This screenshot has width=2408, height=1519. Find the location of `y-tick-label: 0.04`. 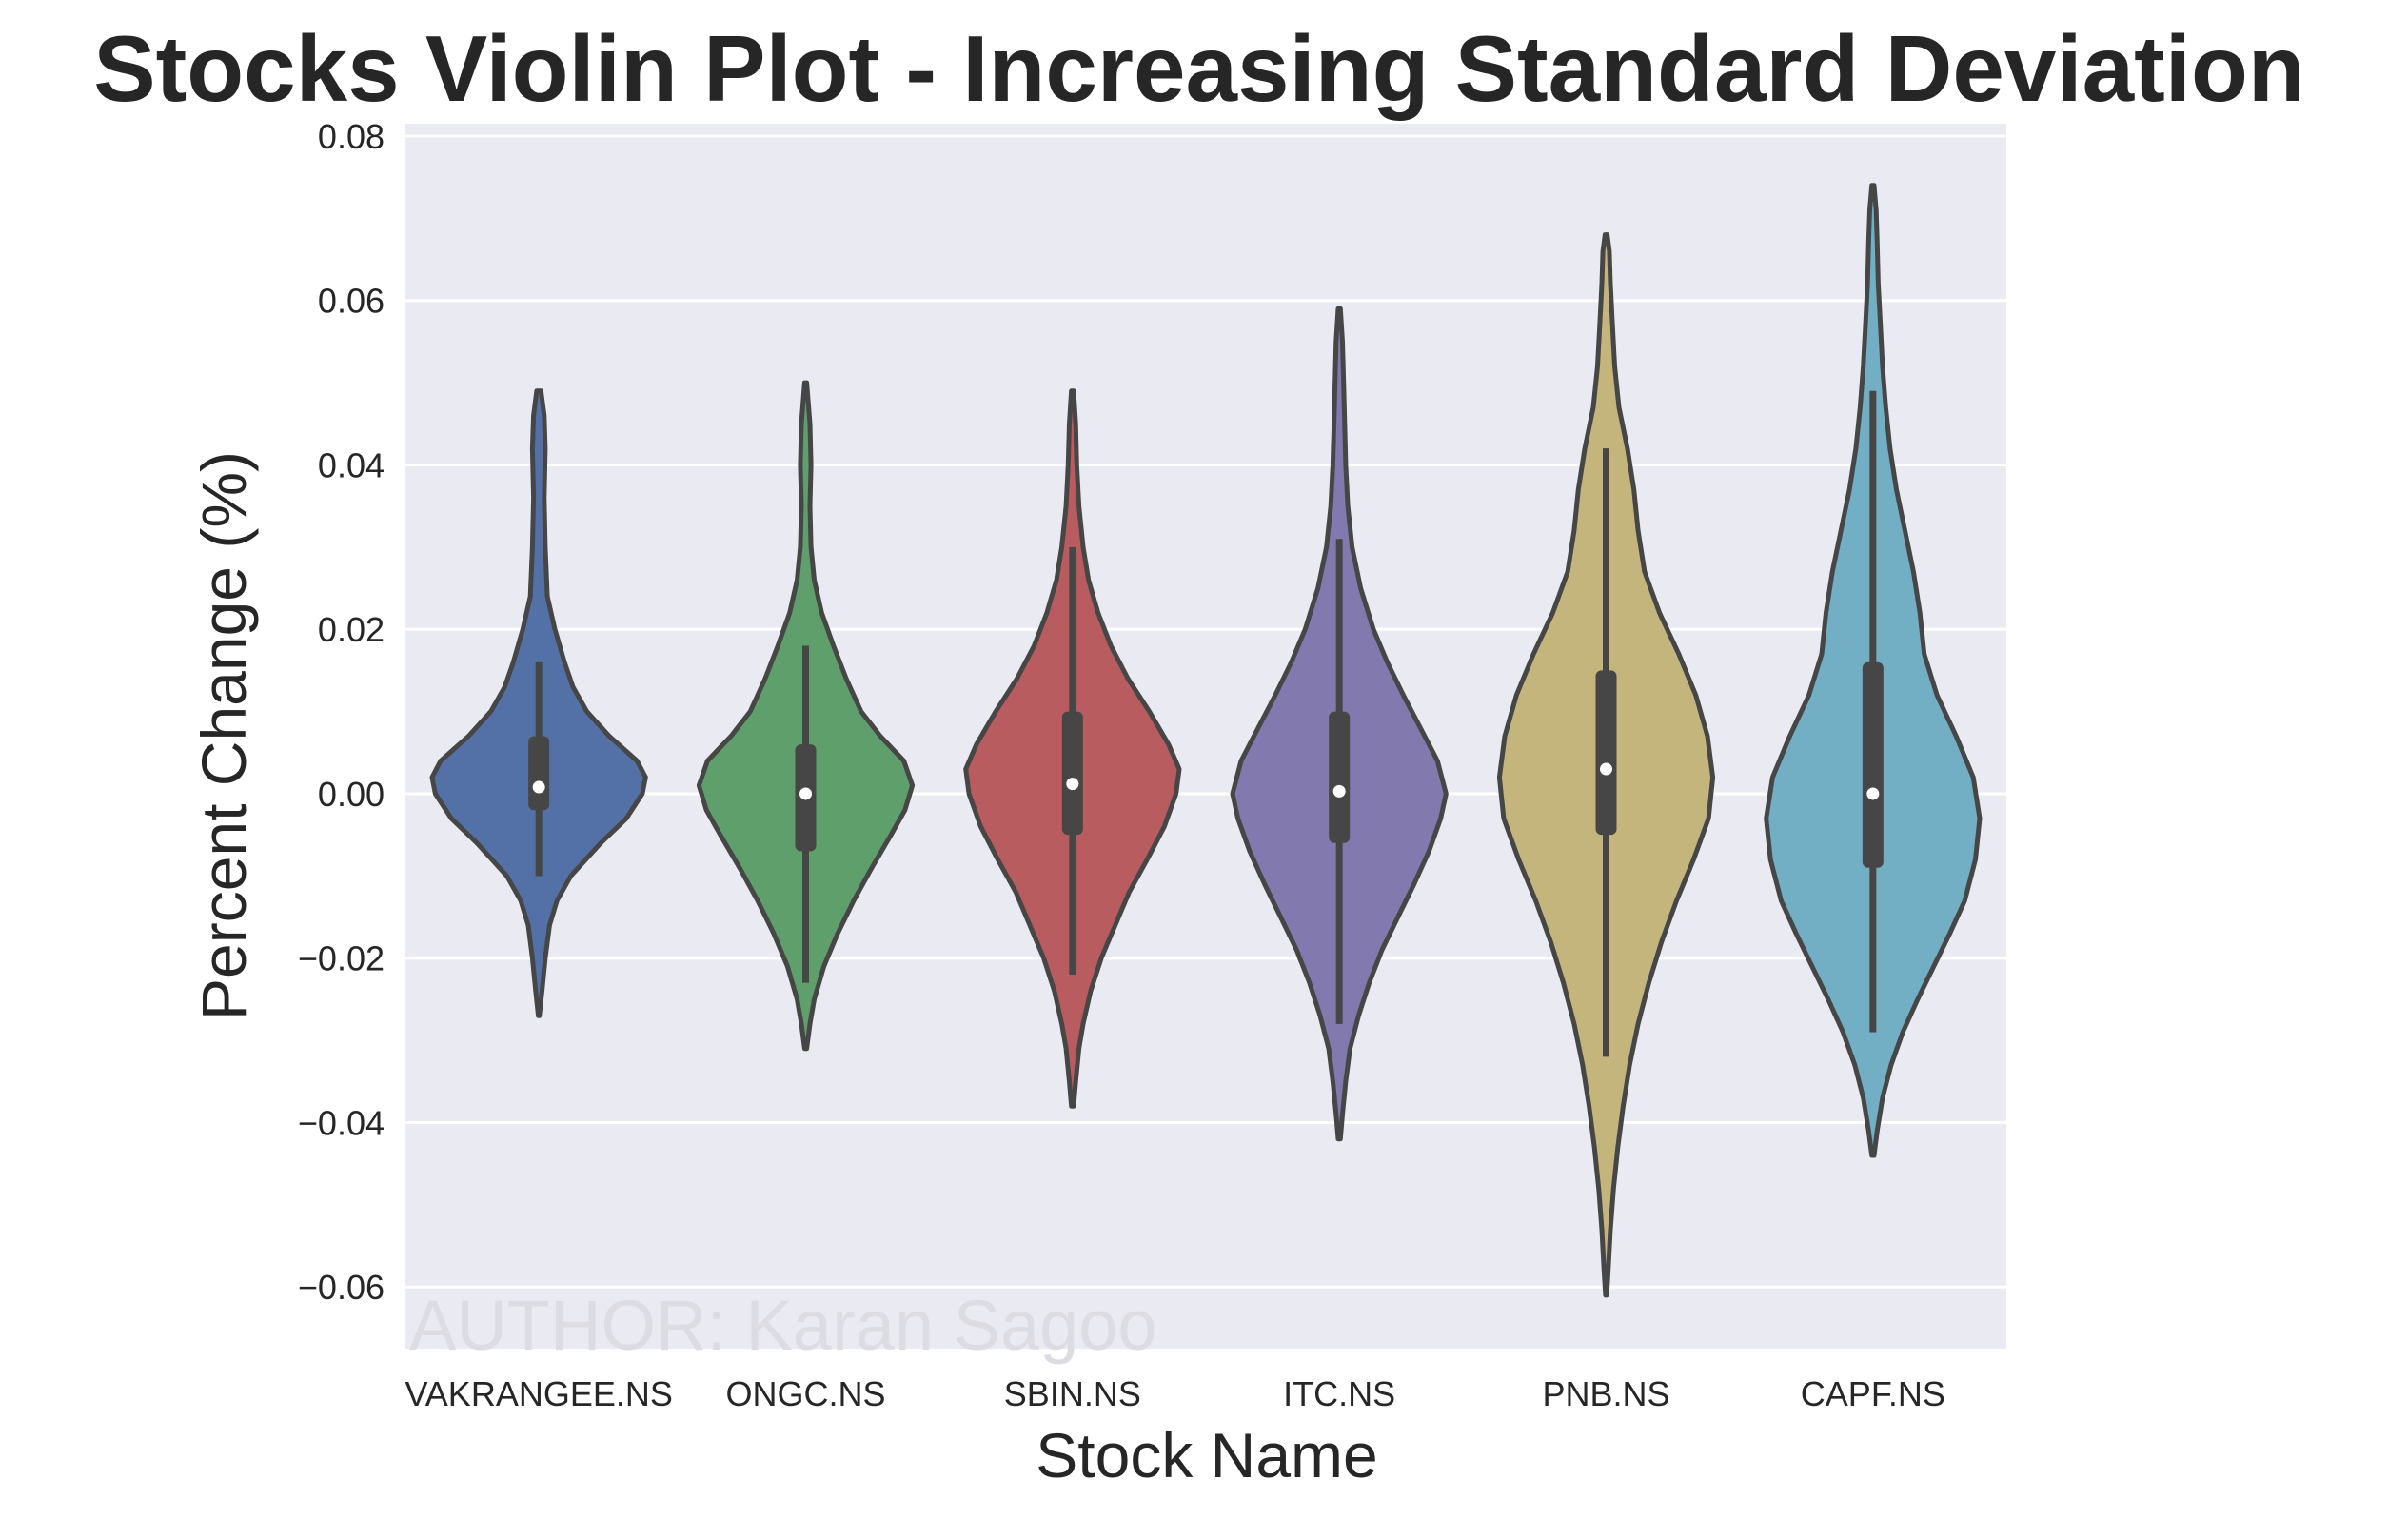

y-tick-label: 0.04 is located at coordinates (351, 464).